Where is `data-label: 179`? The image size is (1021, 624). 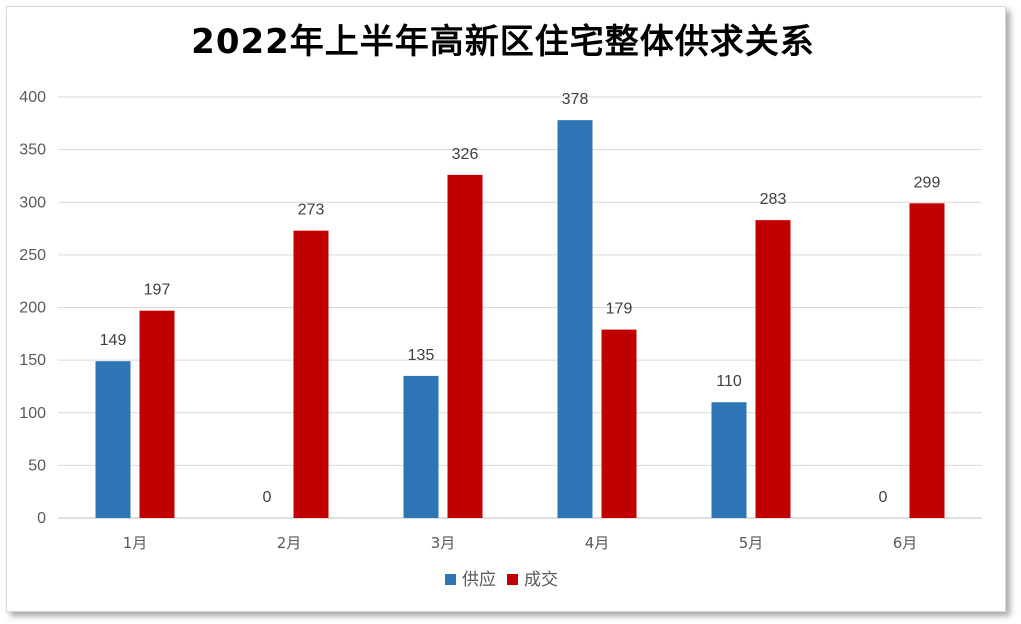 data-label: 179 is located at coordinates (619, 309).